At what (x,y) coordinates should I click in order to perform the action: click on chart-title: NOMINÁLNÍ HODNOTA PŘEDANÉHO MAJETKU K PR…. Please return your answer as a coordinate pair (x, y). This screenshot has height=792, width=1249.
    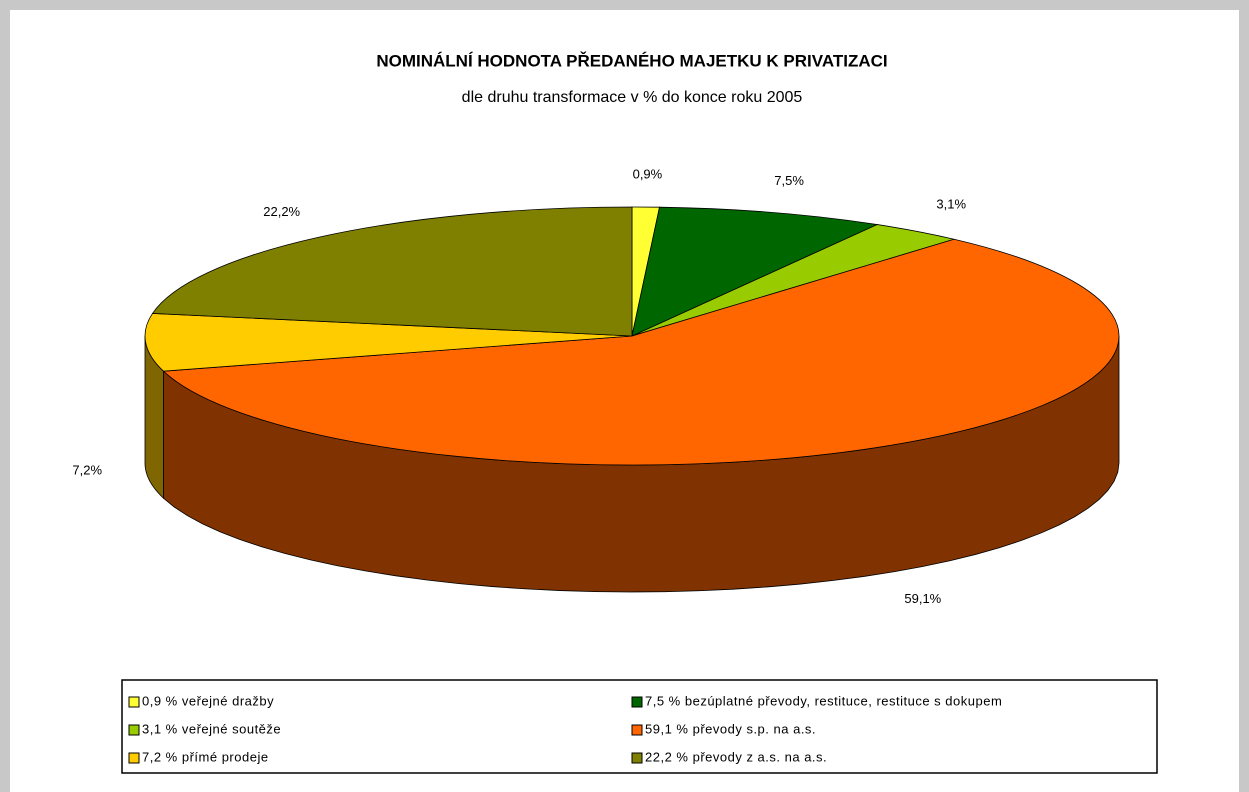
    Looking at the image, I should click on (631, 60).